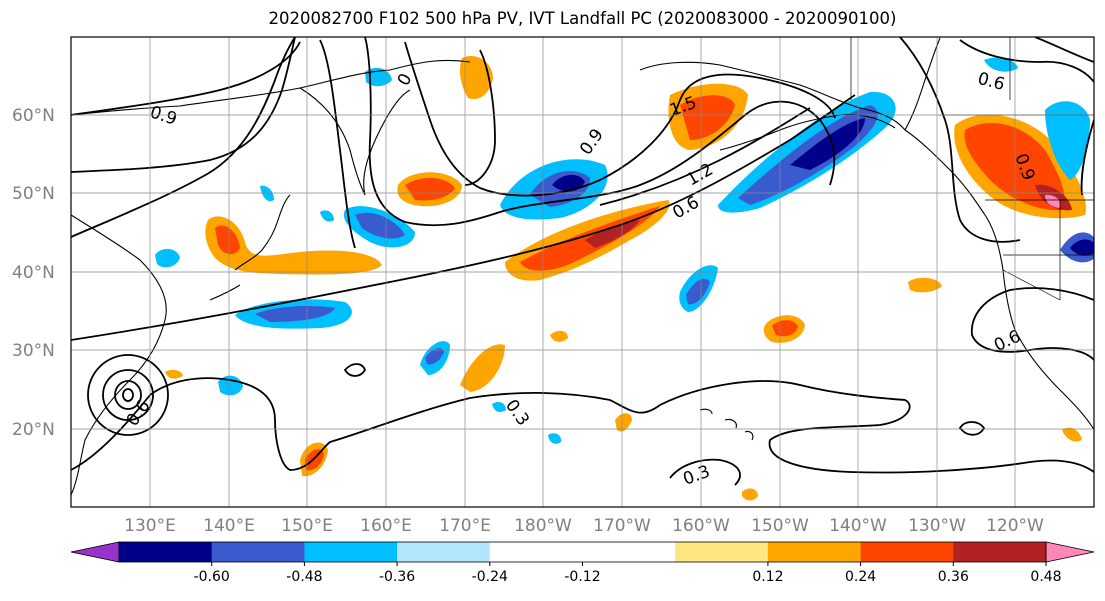 The image size is (1105, 601). What do you see at coordinates (953, 577) in the screenshot?
I see `colorbar-tick-label: 0.36` at bounding box center [953, 577].